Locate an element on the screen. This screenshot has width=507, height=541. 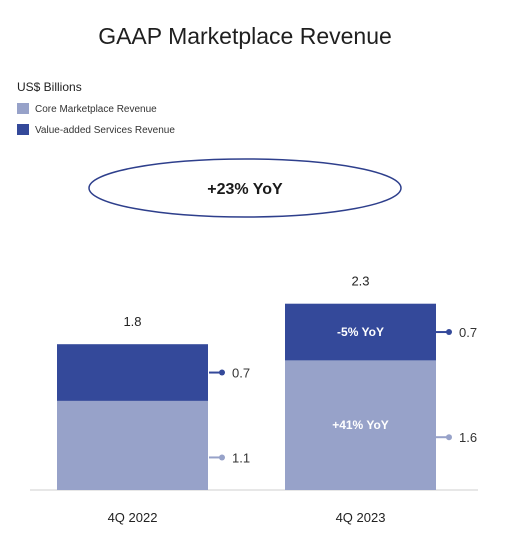
callout: +23% YoY is located at coordinates (245, 188).